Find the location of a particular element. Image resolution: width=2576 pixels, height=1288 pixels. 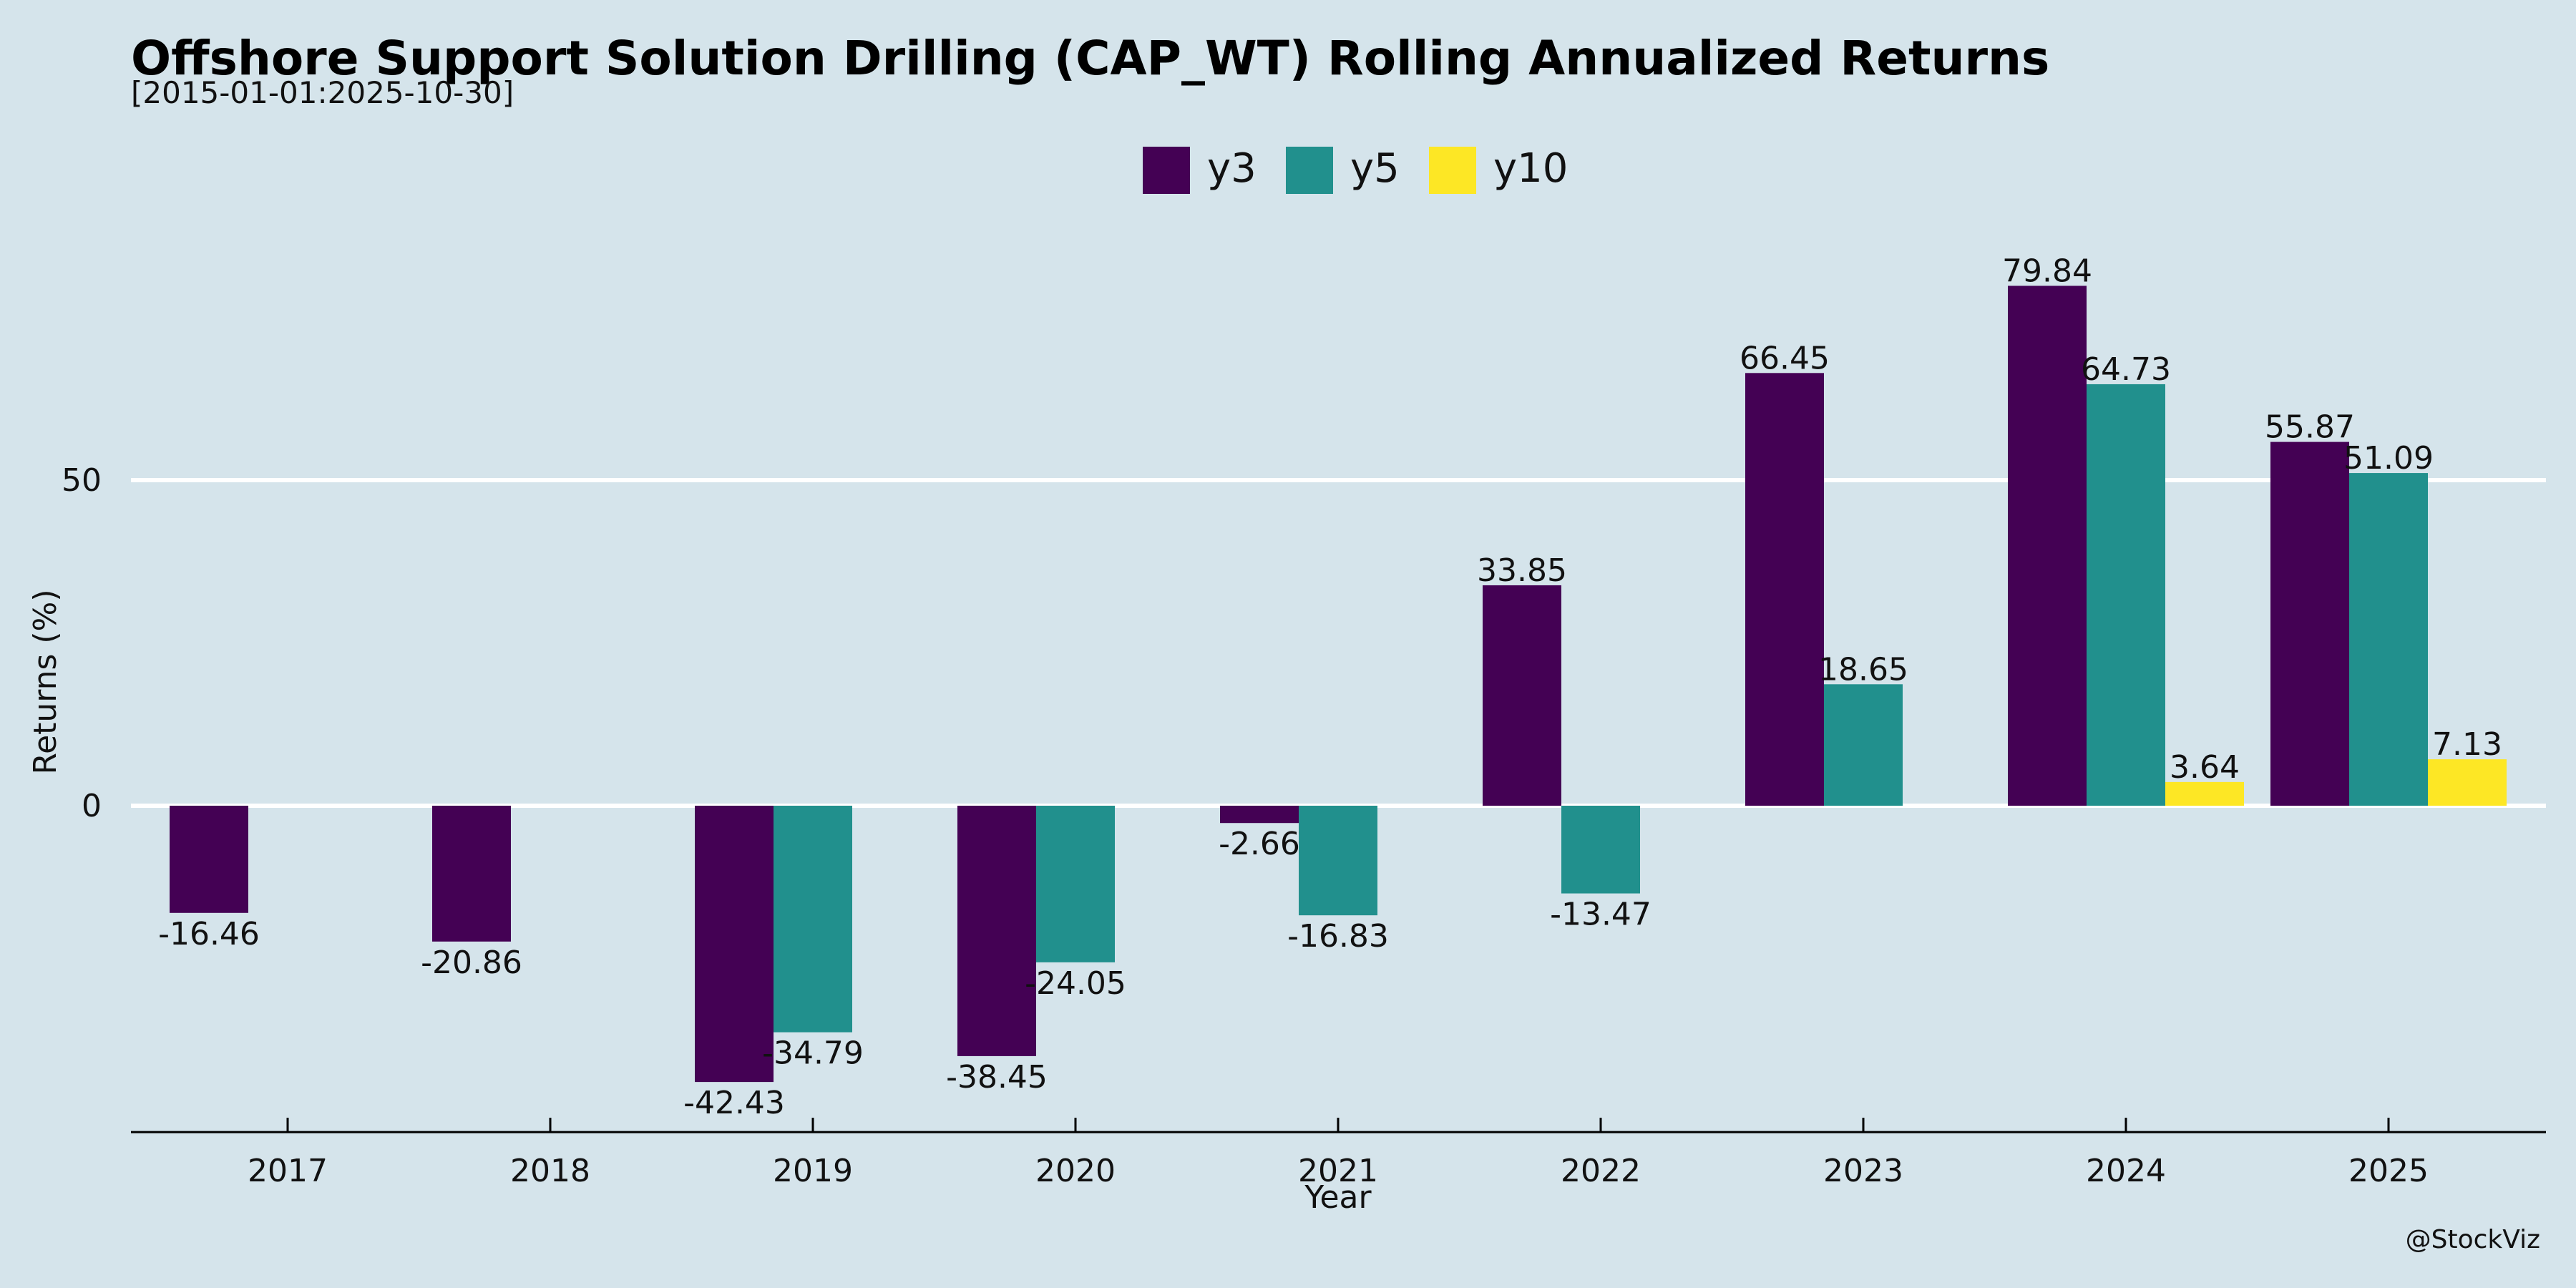

x-tick-label: 2025 is located at coordinates (2388, 1171).